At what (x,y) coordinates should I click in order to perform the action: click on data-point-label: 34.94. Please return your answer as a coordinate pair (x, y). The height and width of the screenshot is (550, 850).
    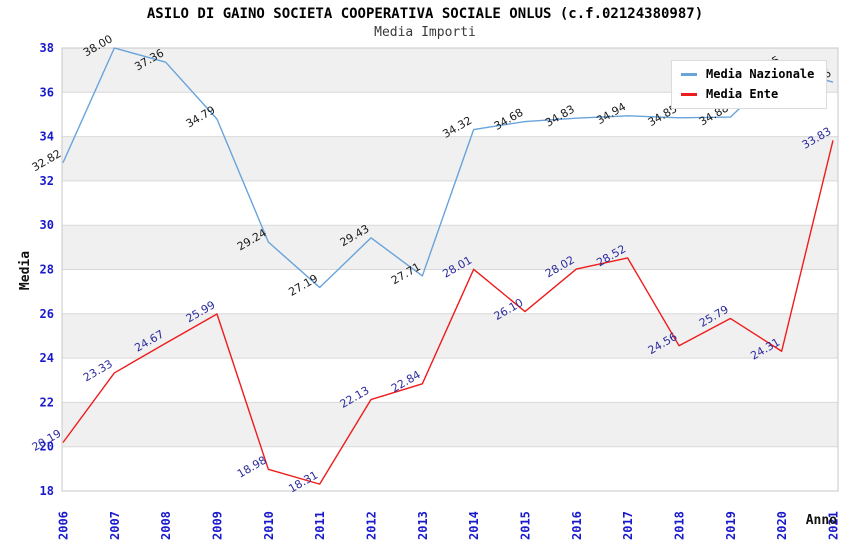
    Looking at the image, I should click on (611, 113).